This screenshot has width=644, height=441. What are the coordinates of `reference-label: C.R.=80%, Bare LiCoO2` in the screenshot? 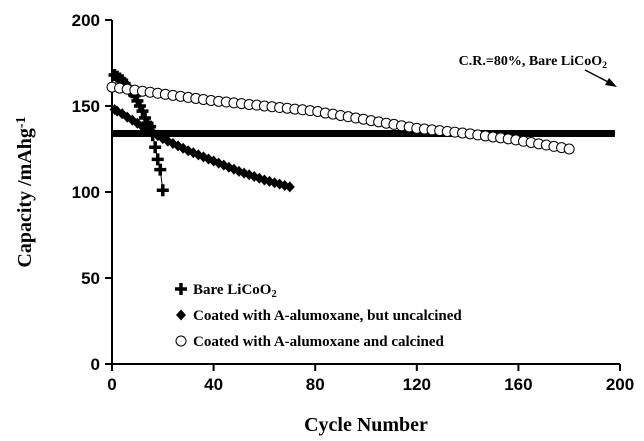 It's located at (533, 62).